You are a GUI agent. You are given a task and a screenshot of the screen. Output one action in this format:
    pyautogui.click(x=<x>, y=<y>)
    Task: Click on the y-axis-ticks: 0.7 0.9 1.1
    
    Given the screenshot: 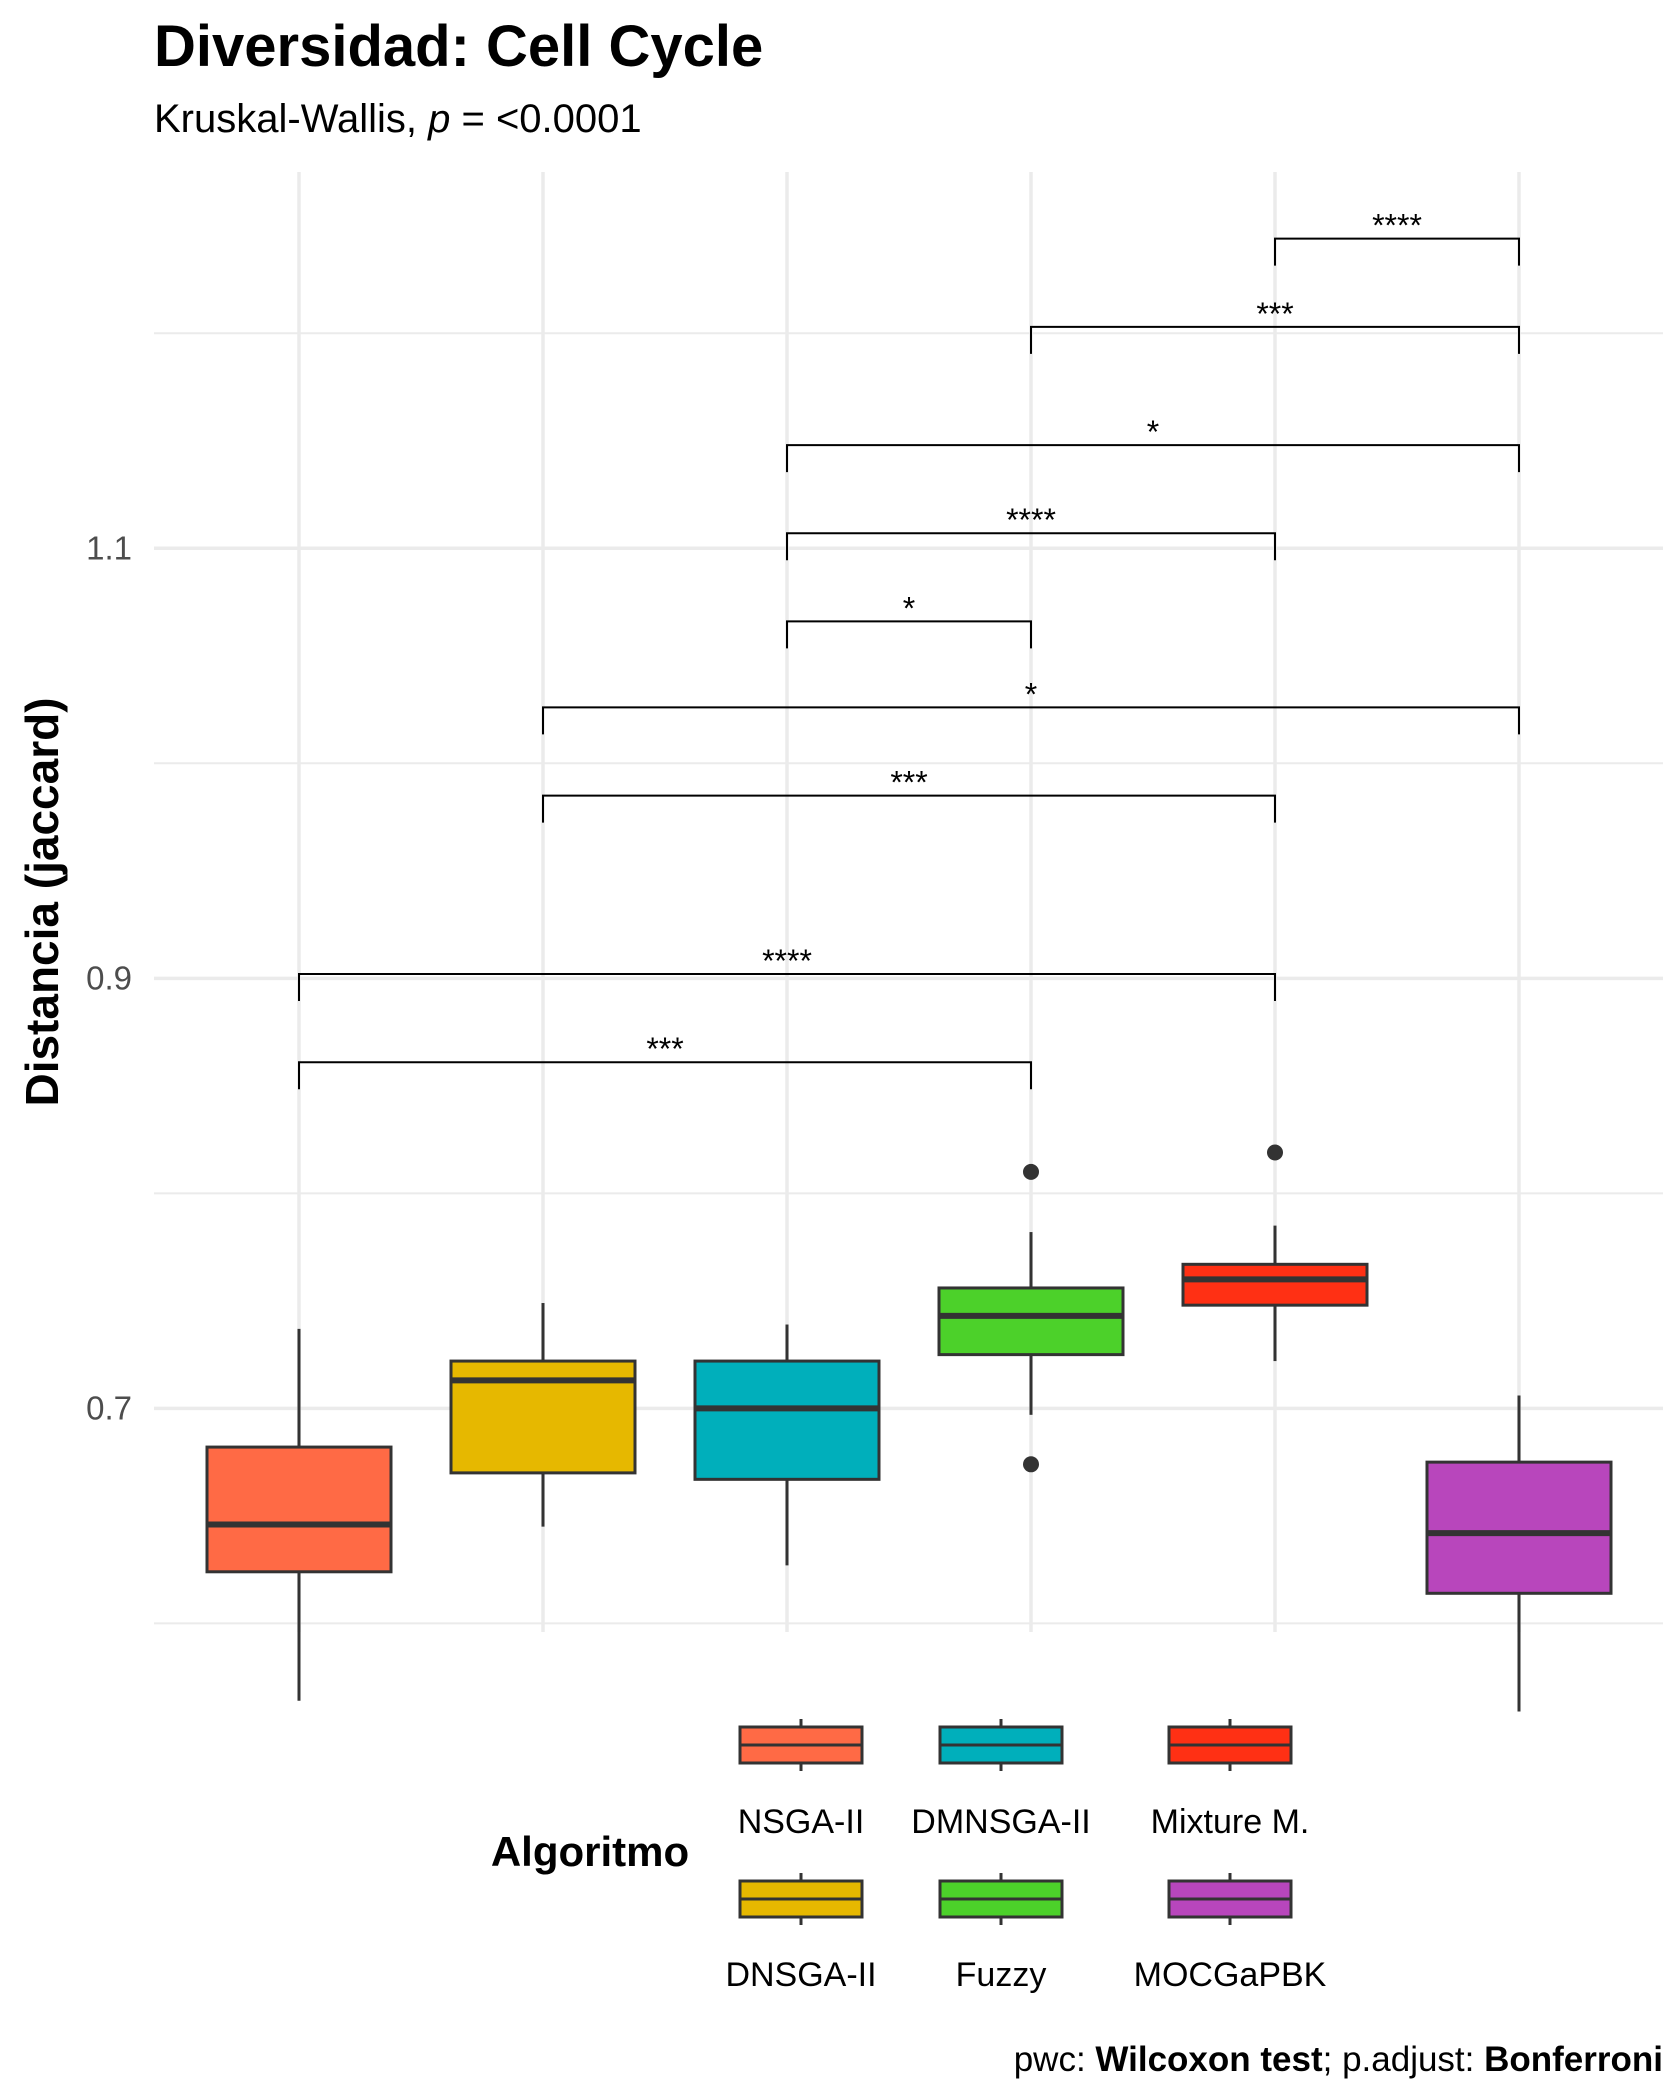 What is the action you would take?
    pyautogui.click(x=109, y=977)
    